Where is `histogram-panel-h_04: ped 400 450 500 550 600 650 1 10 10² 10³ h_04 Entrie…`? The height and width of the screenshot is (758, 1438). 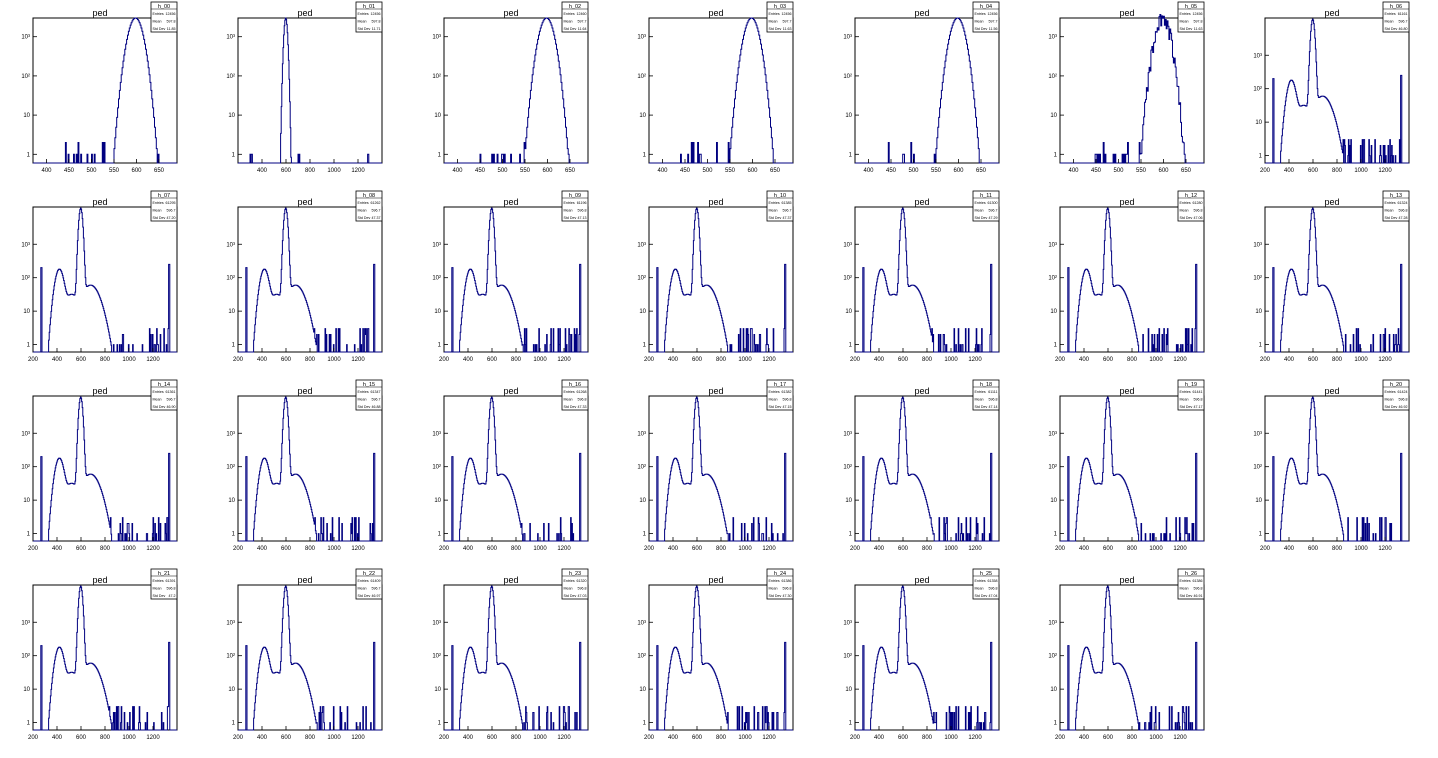
histogram-panel-h_04: ped 400 450 500 550 600 650 1 10 10² 10³ h_04 Entrie… is located at coordinates (921, 87).